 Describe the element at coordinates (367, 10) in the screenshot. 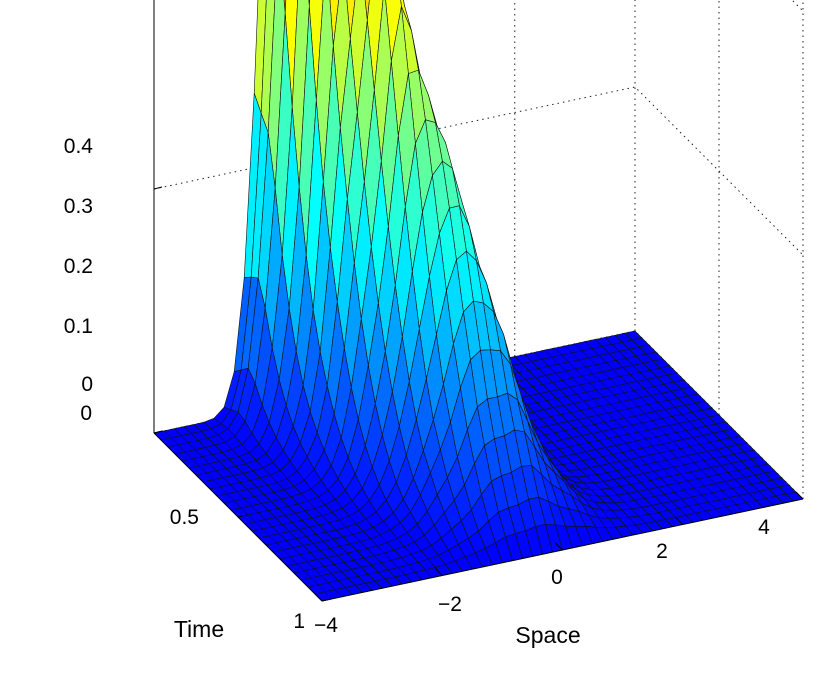

I see `surface-facet` at that location.